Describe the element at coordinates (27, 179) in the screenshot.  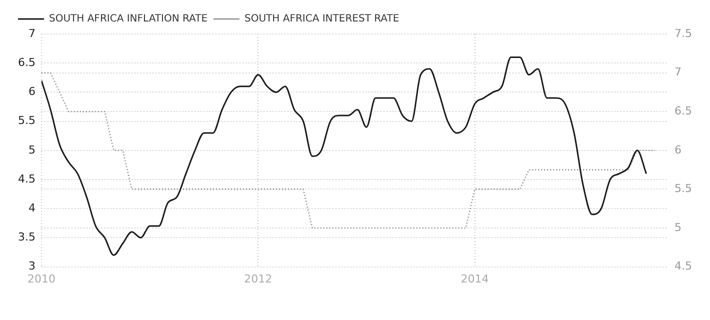
I see `y-tick-label: 4.5` at that location.